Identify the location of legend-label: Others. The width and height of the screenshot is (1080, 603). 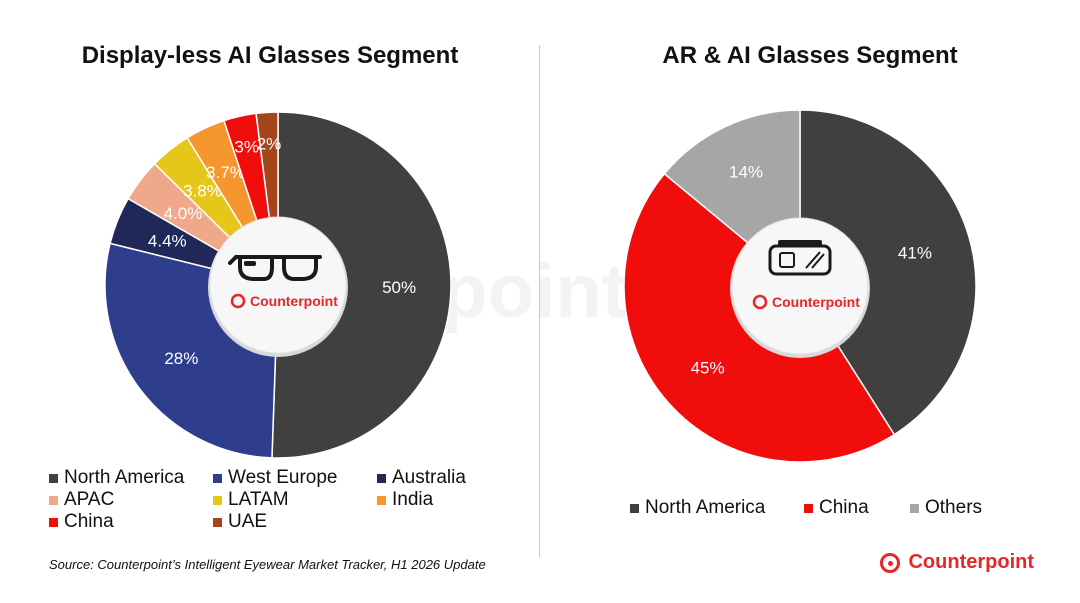
(954, 507).